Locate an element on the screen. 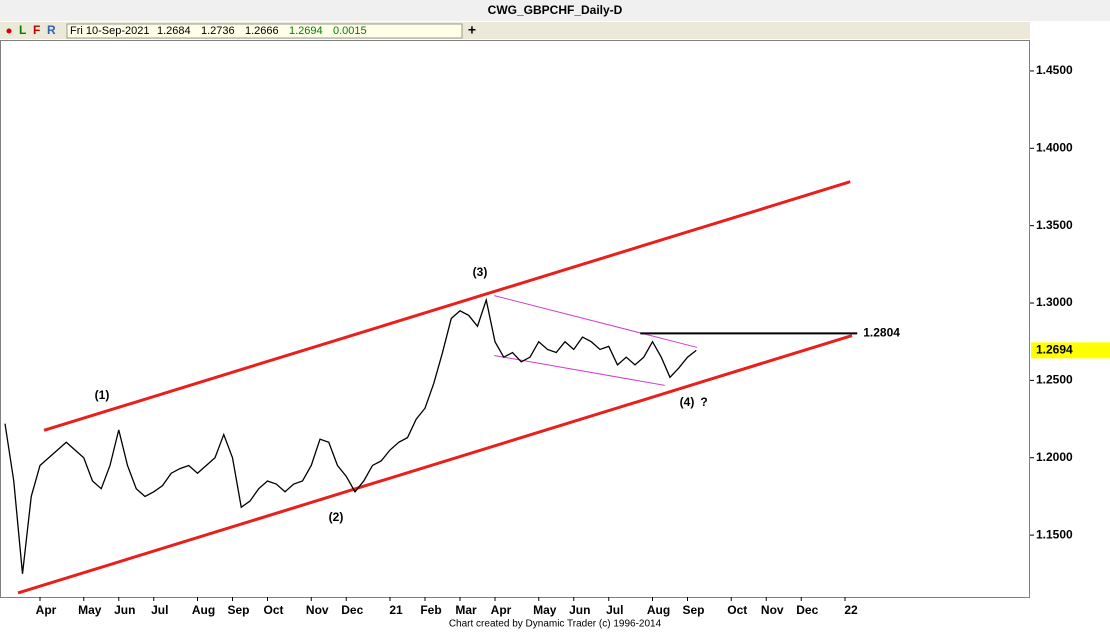  y-tick-label: 1.3000 is located at coordinates (1054, 302).